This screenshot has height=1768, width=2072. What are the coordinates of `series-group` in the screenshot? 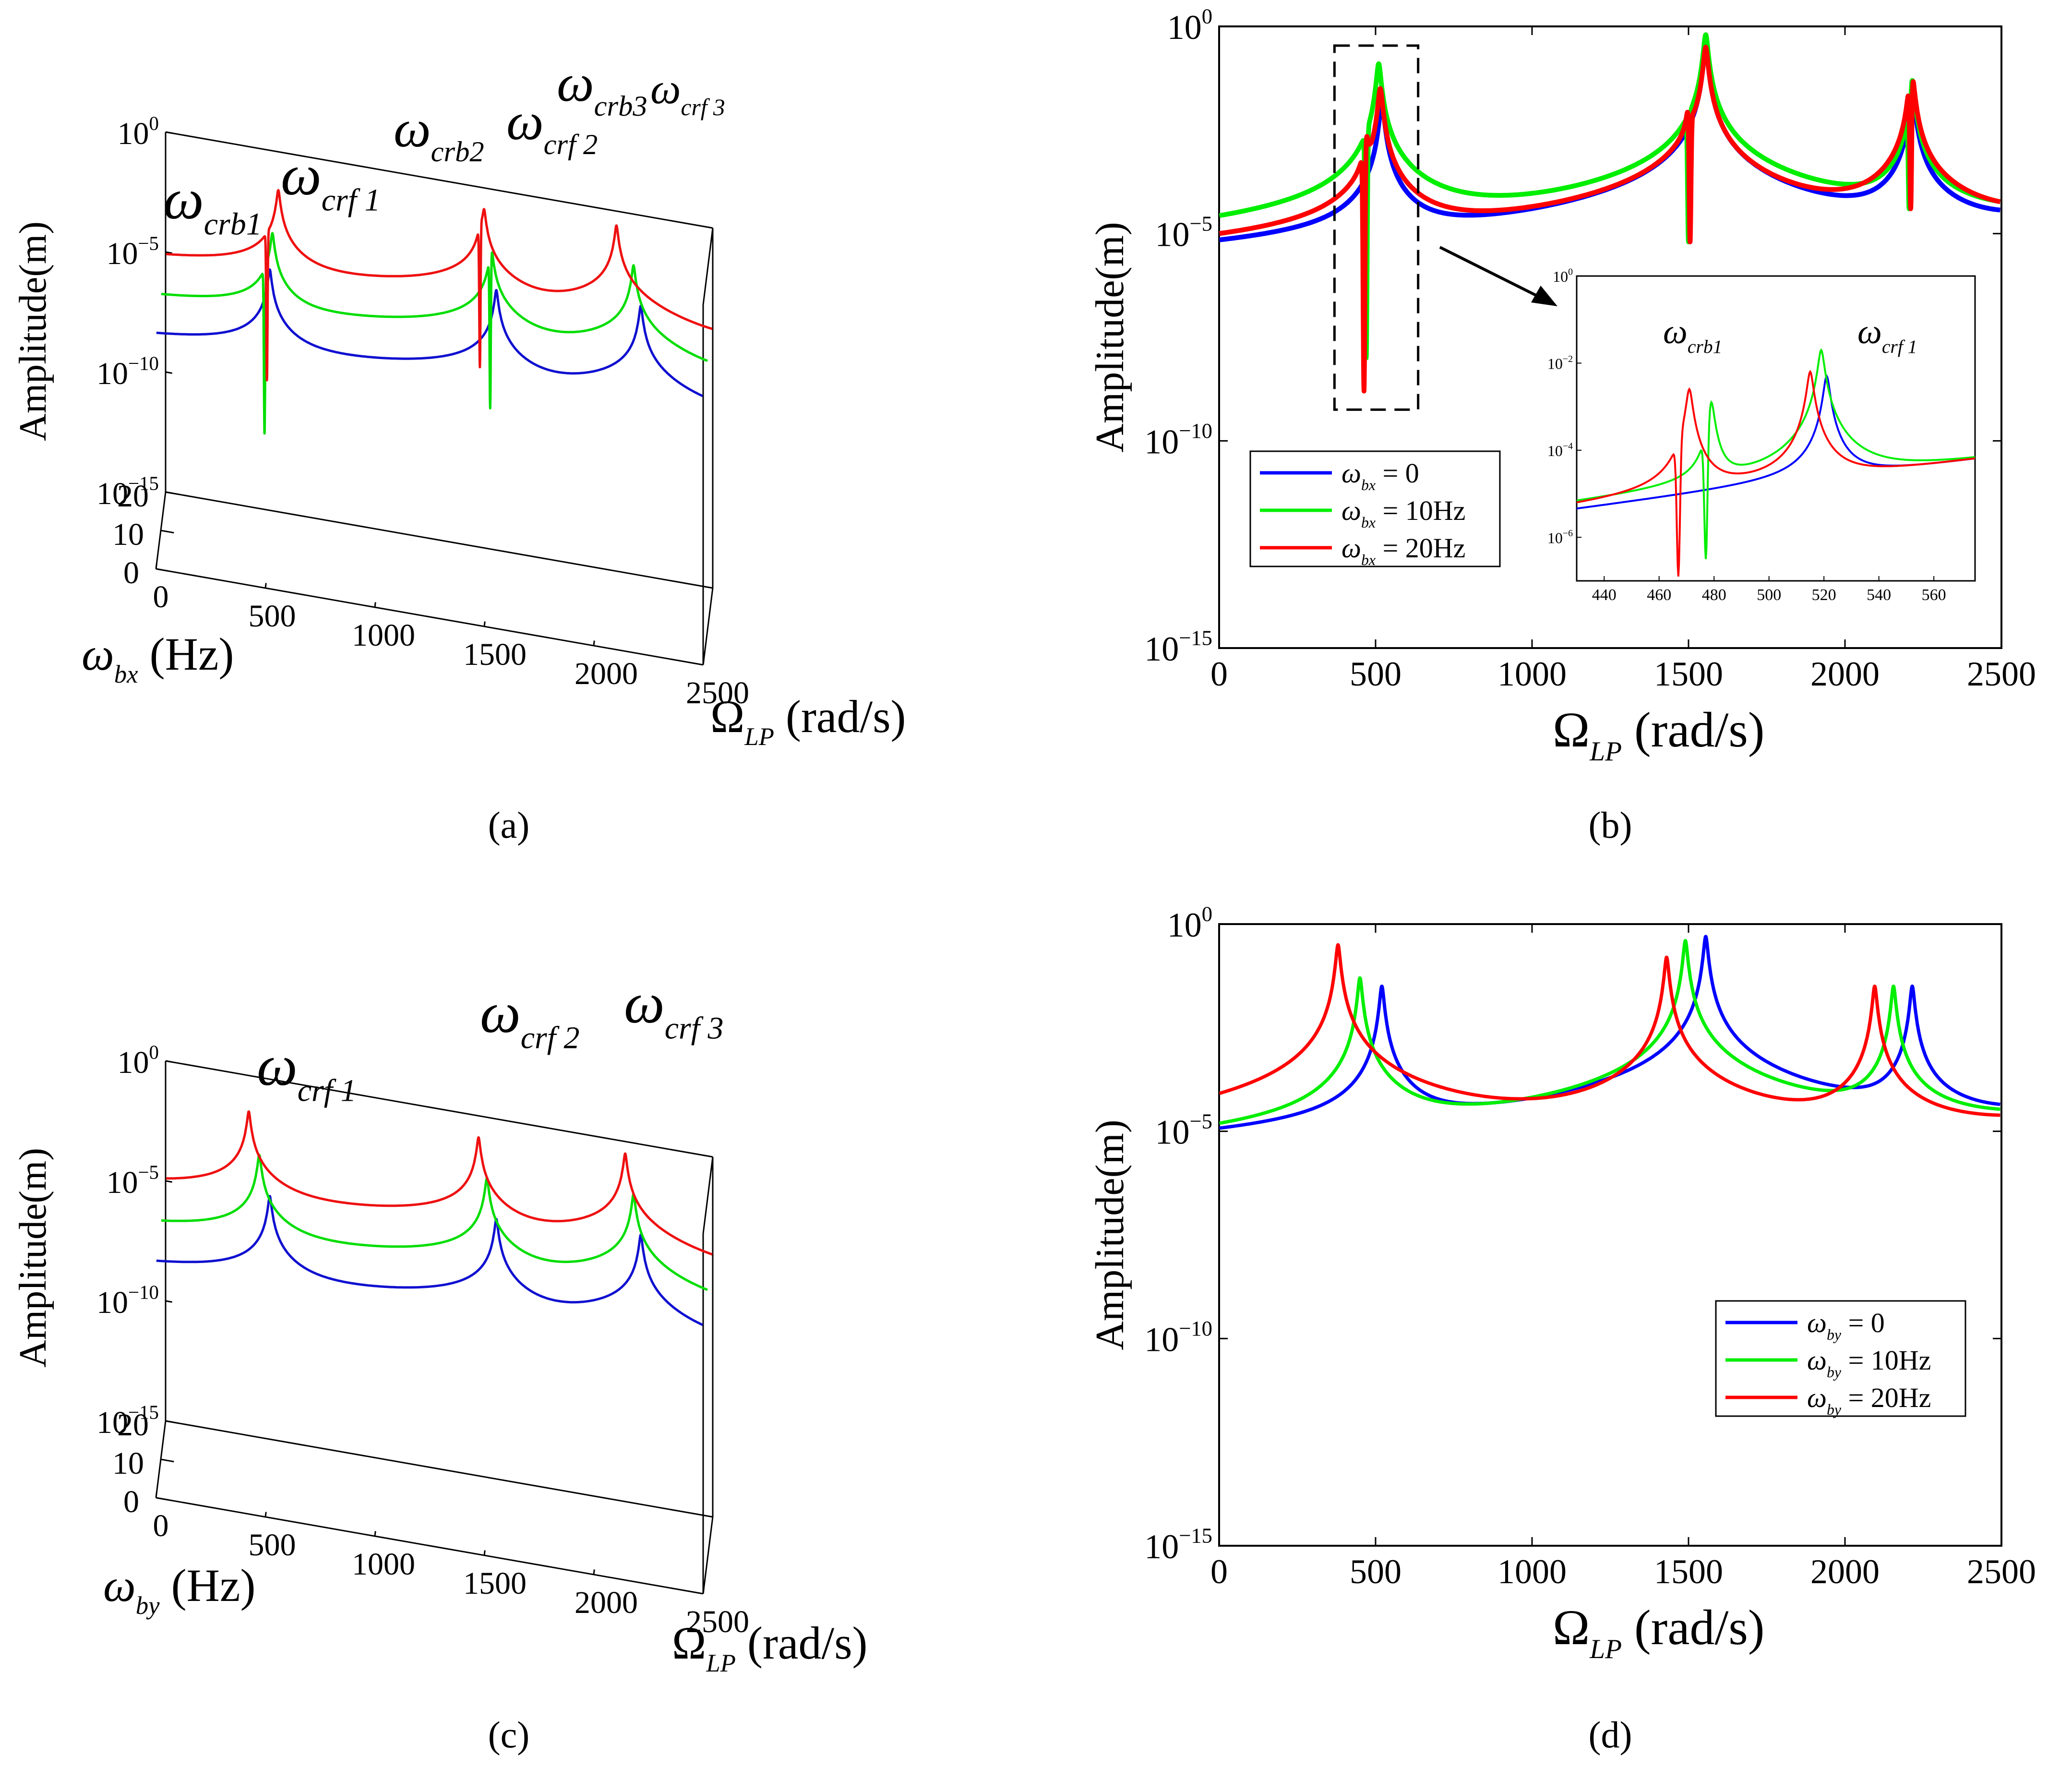 It's located at (1609, 1033).